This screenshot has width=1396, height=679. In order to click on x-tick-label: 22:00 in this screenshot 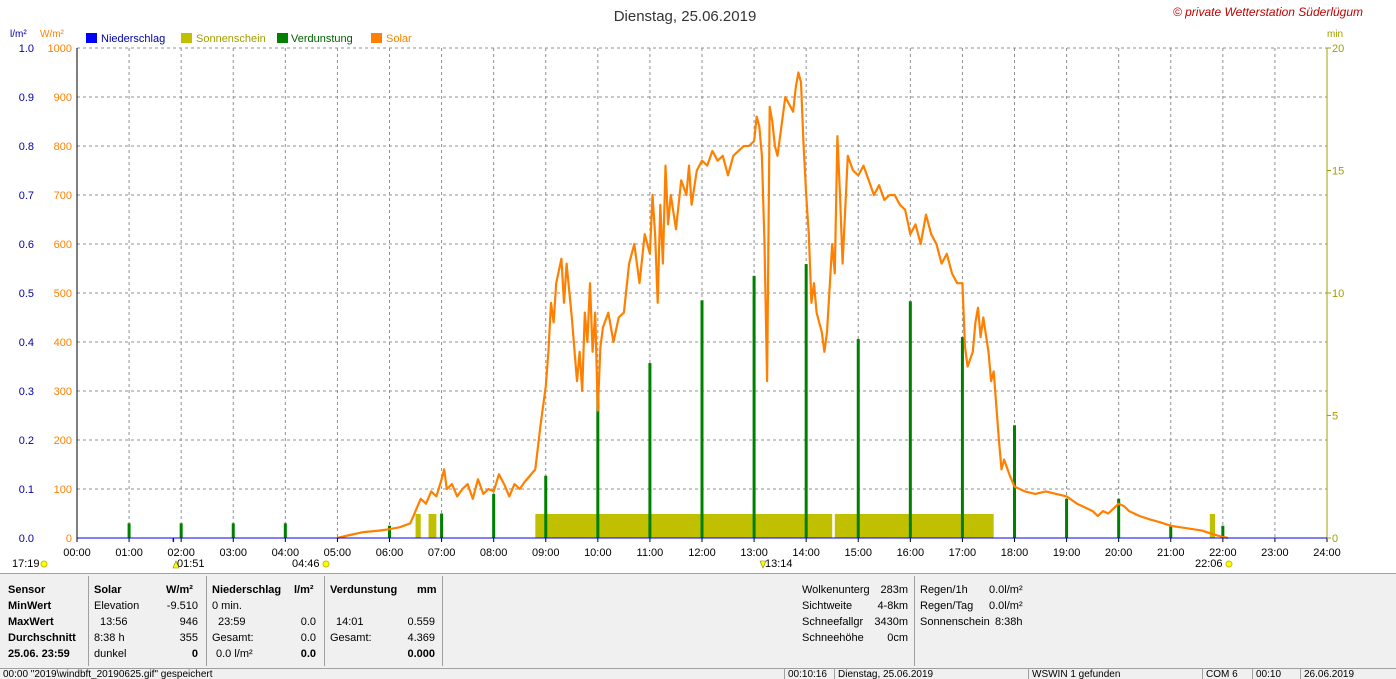, I will do `click(1223, 553)`.